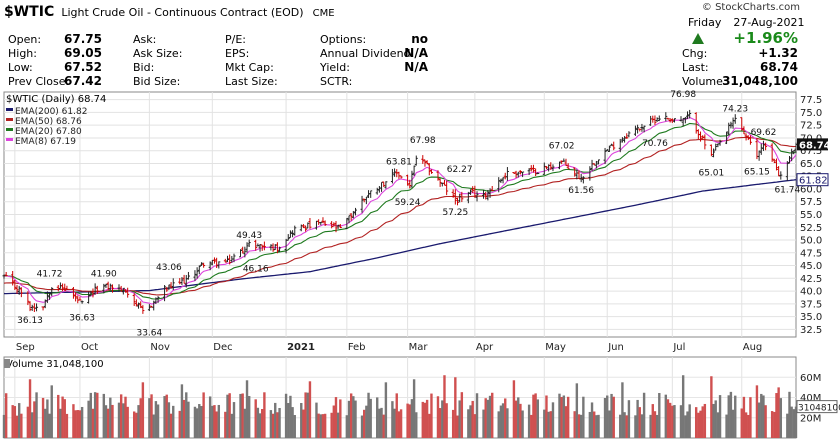 The width and height of the screenshot is (840, 441). Describe the element at coordinates (30, 321) in the screenshot. I see `price-annotation: 36.13` at that location.